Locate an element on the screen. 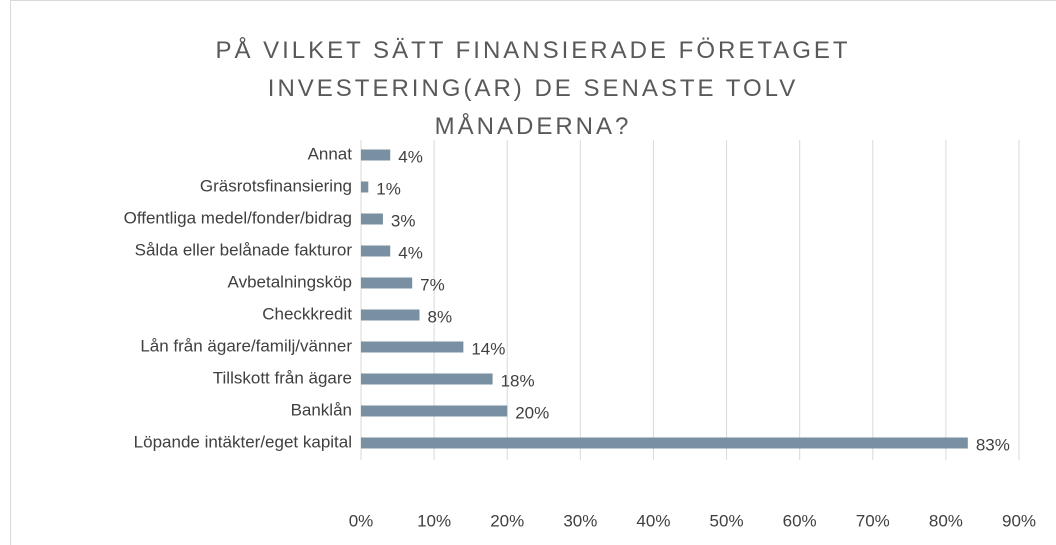  y-tick-label: Tillskott från ägare is located at coordinates (282, 377).